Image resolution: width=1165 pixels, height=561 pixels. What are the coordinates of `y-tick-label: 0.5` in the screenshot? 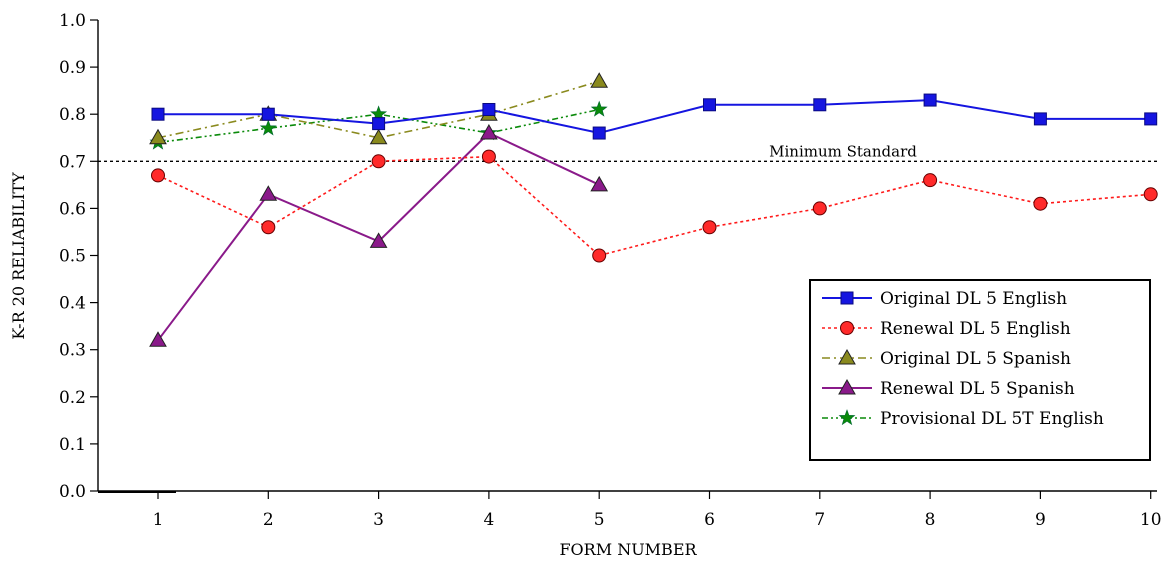 It's located at (72, 257).